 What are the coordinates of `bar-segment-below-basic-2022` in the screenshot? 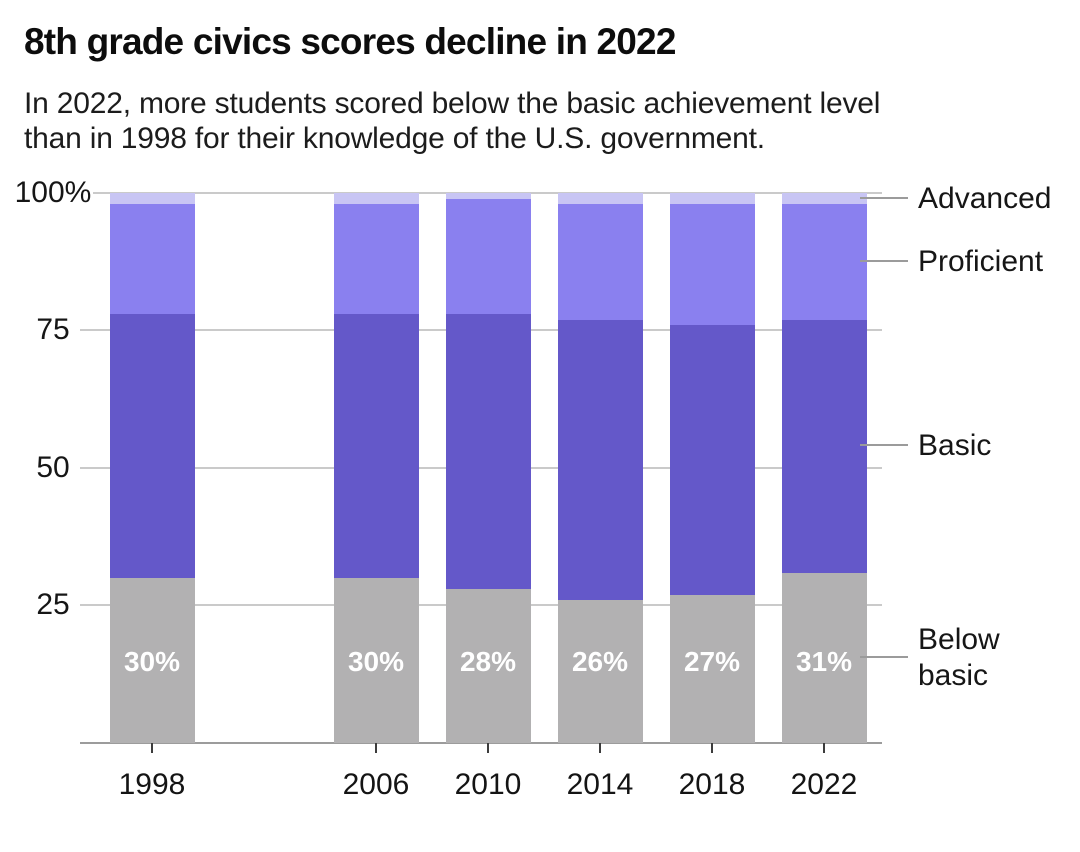 It's located at (824, 657).